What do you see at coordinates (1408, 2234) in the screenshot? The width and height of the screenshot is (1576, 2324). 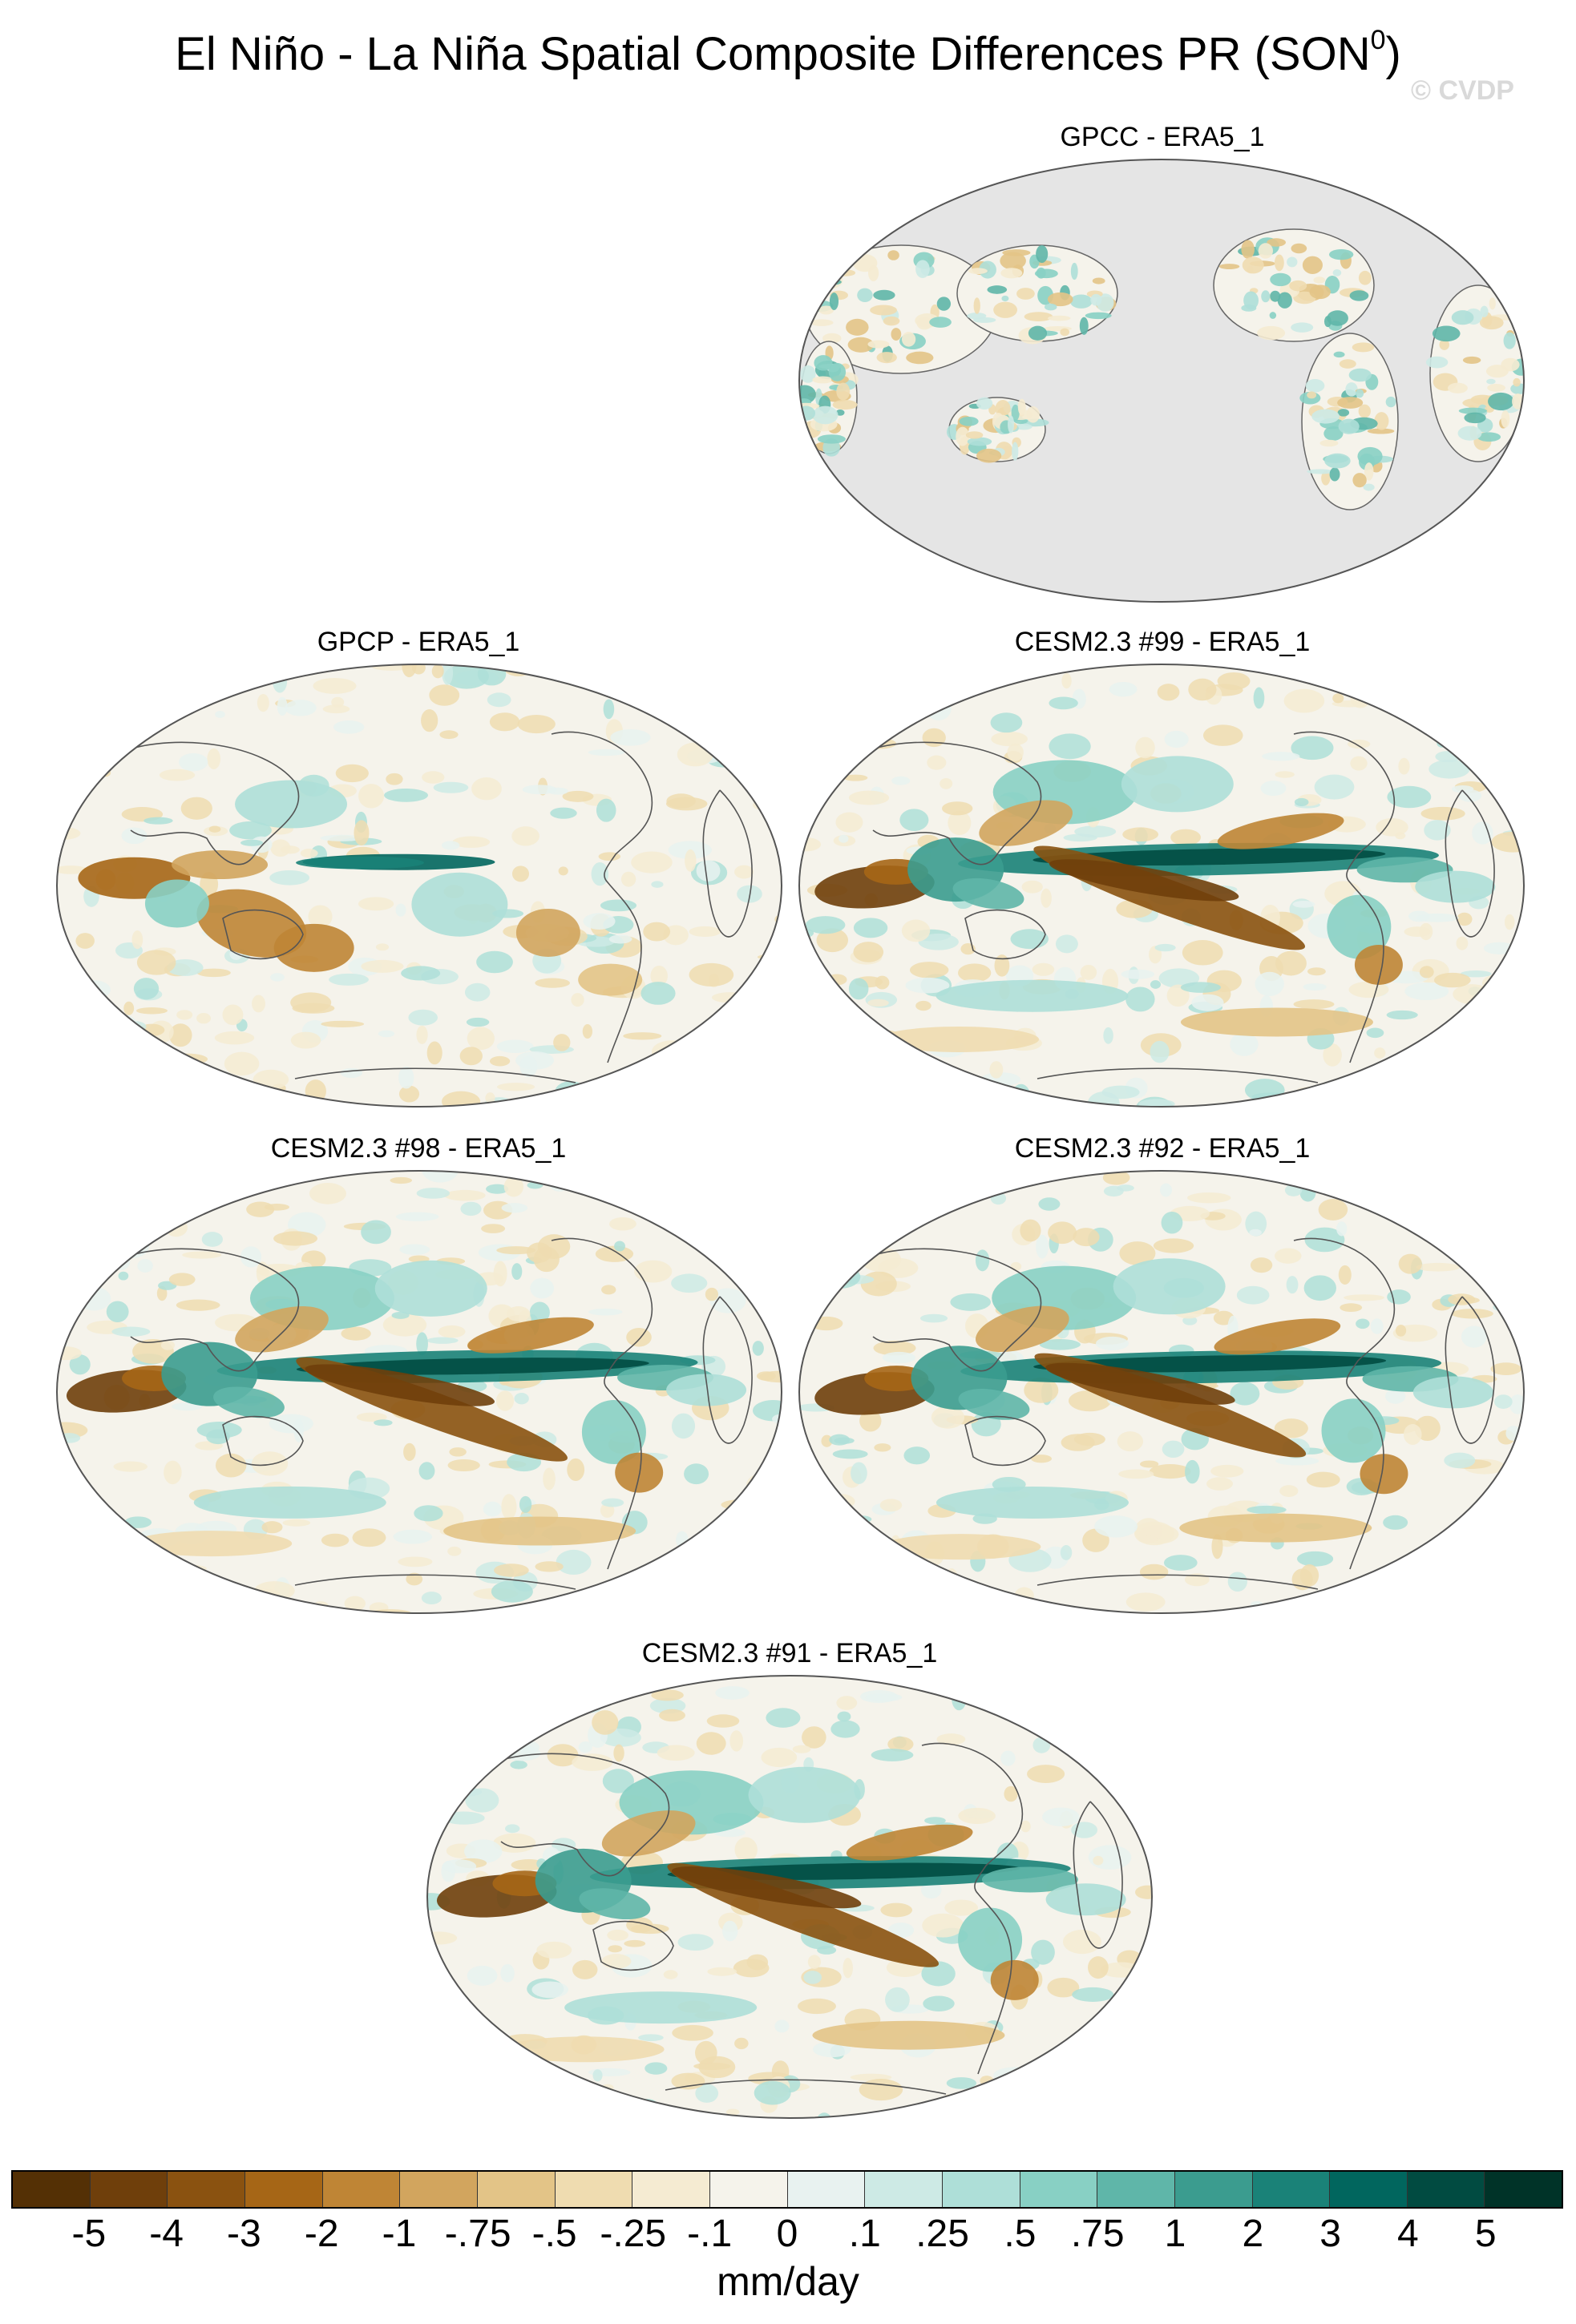 I see `colorbar-tick-label: 4` at bounding box center [1408, 2234].